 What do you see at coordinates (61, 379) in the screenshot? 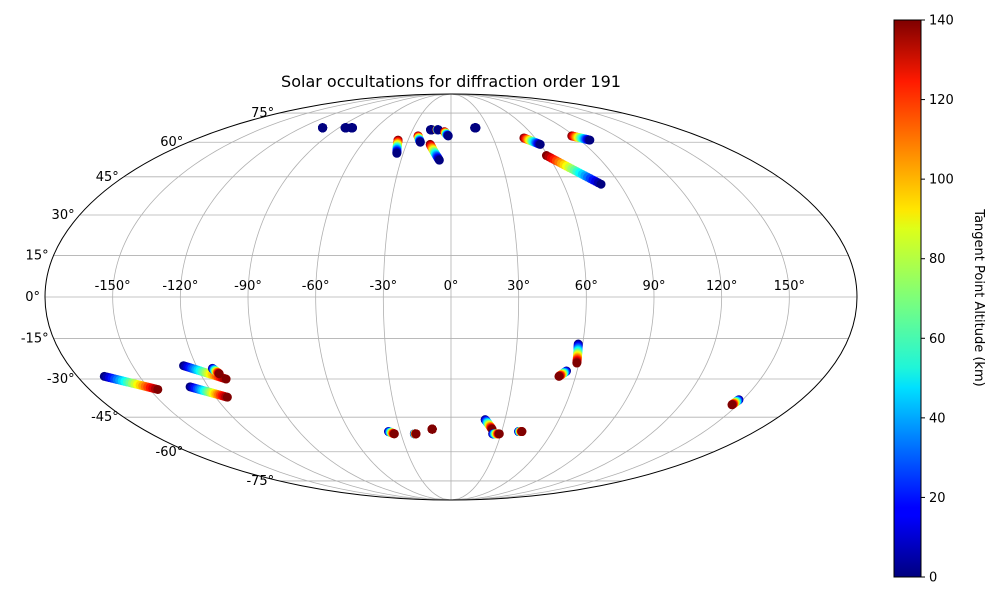
I see `latitude-tick-label: -30°` at bounding box center [61, 379].